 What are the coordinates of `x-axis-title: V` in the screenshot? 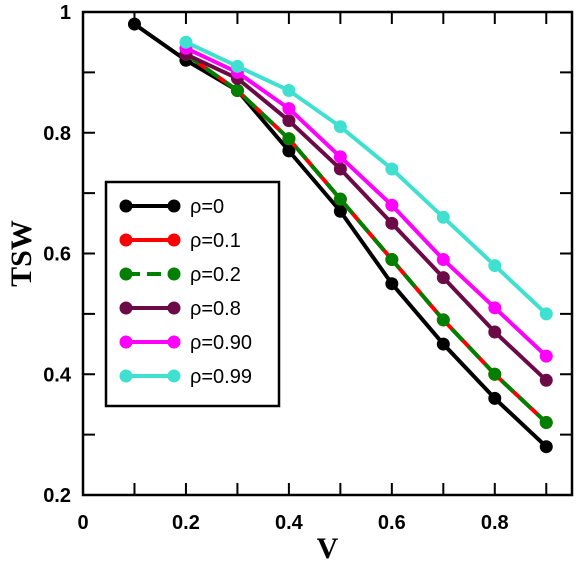 It's located at (328, 547).